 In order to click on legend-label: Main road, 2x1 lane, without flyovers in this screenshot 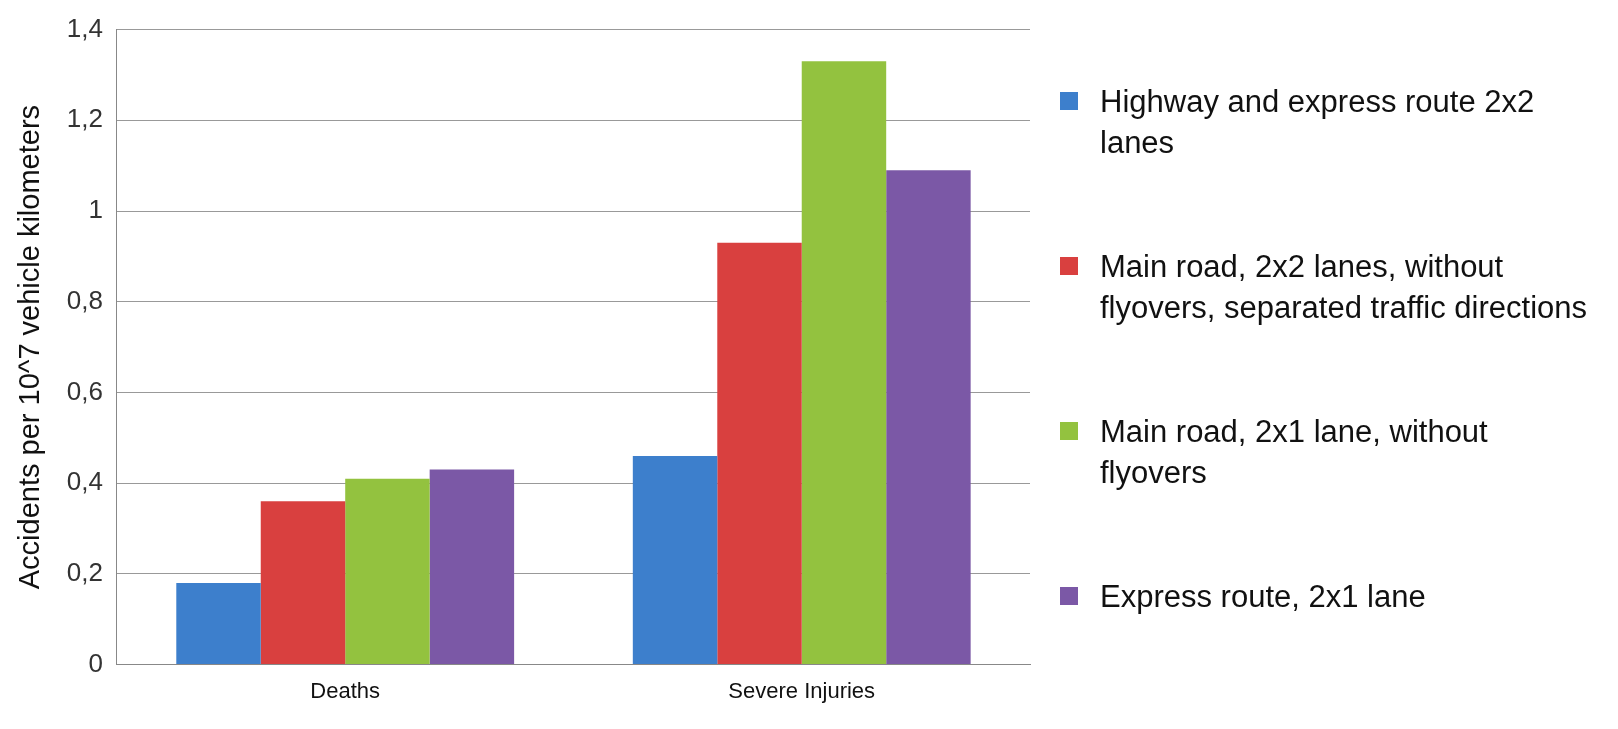, I will do `click(1294, 452)`.